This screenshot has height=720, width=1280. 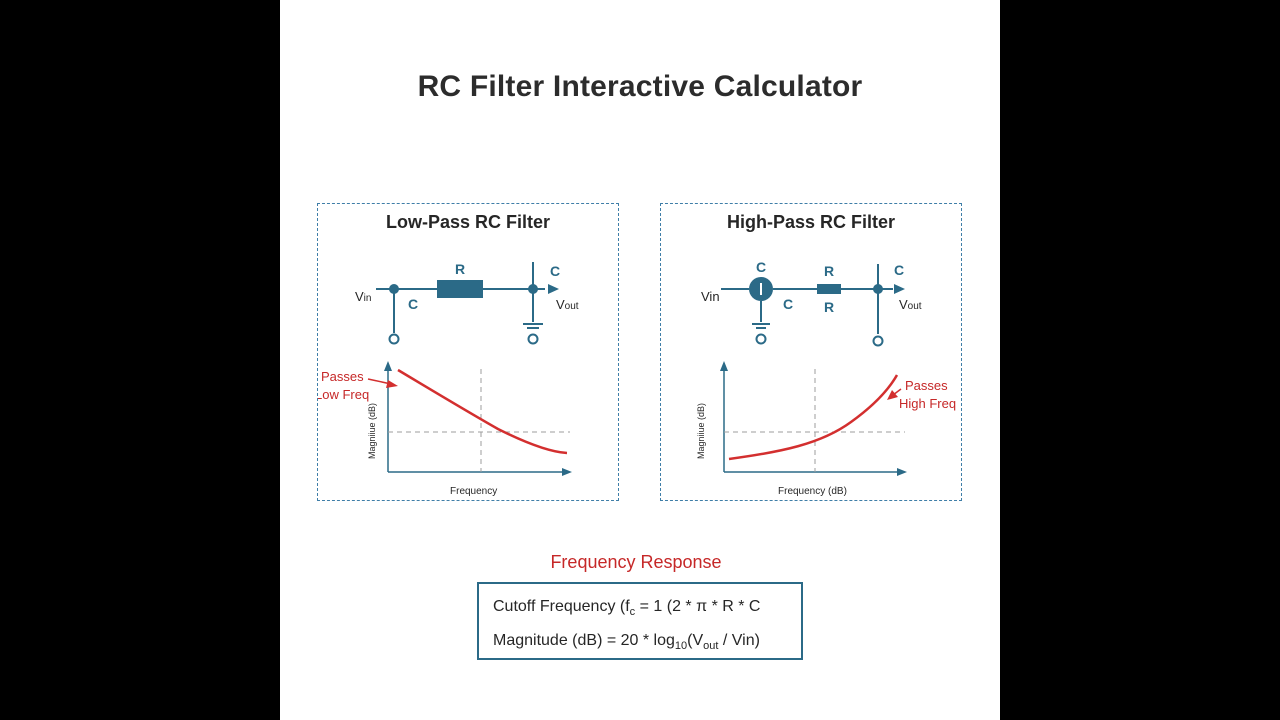 What do you see at coordinates (555, 271) in the screenshot?
I see `lp-capacitor-label: C` at bounding box center [555, 271].